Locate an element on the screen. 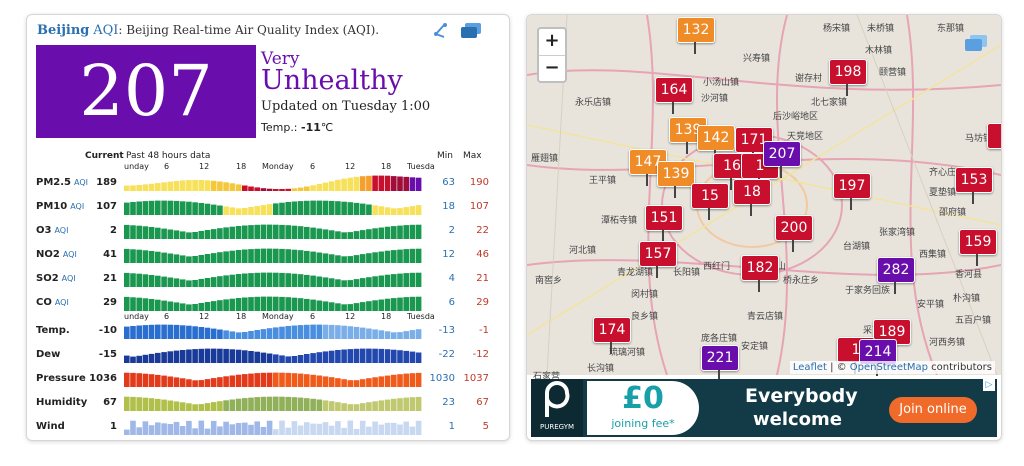 The height and width of the screenshot is (466, 1024). station-marker: 174 is located at coordinates (612, 335).